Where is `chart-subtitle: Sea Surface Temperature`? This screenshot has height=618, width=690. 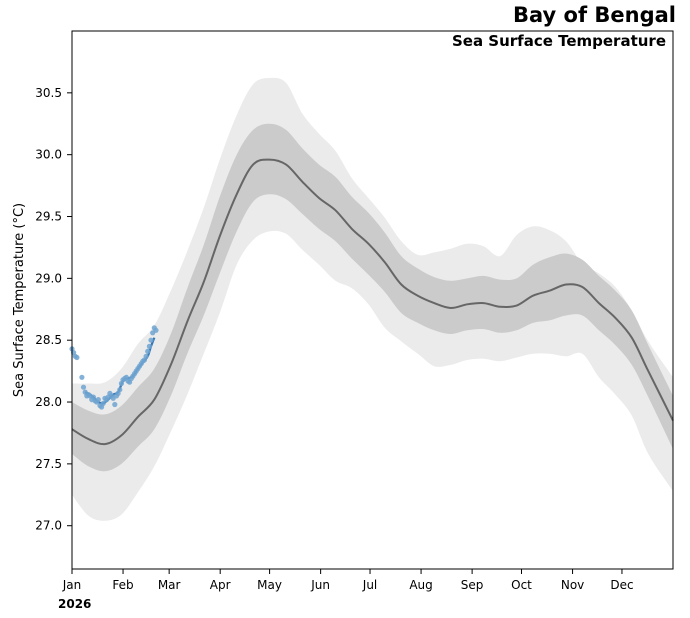
chart-subtitle: Sea Surface Temperature is located at coordinates (558, 41).